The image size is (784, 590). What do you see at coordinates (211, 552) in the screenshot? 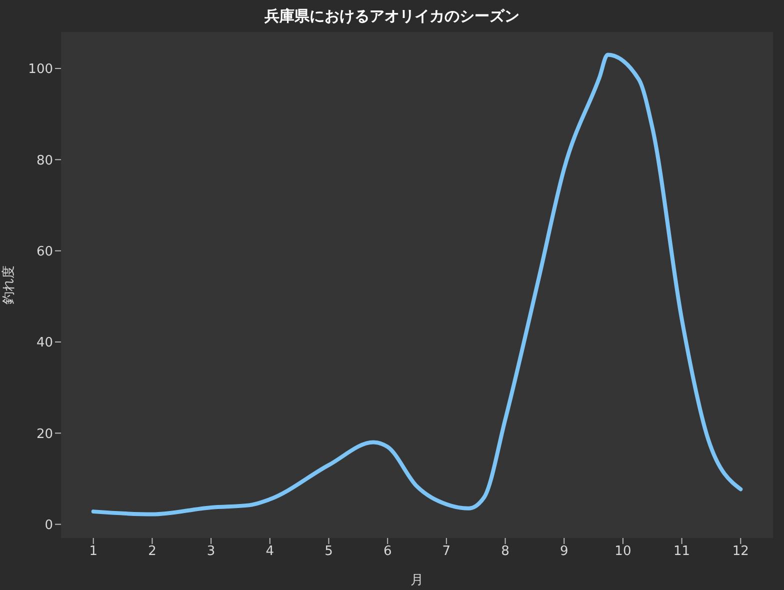
I see `x-tick-label: 3` at bounding box center [211, 552].